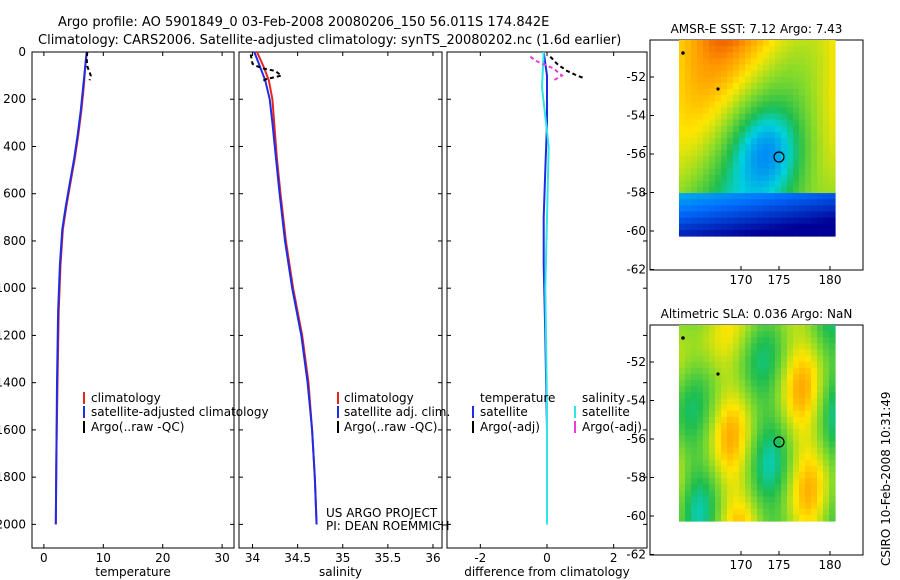 The height and width of the screenshot is (580, 900). I want to click on x-tick-label: 0, so click(44, 558).